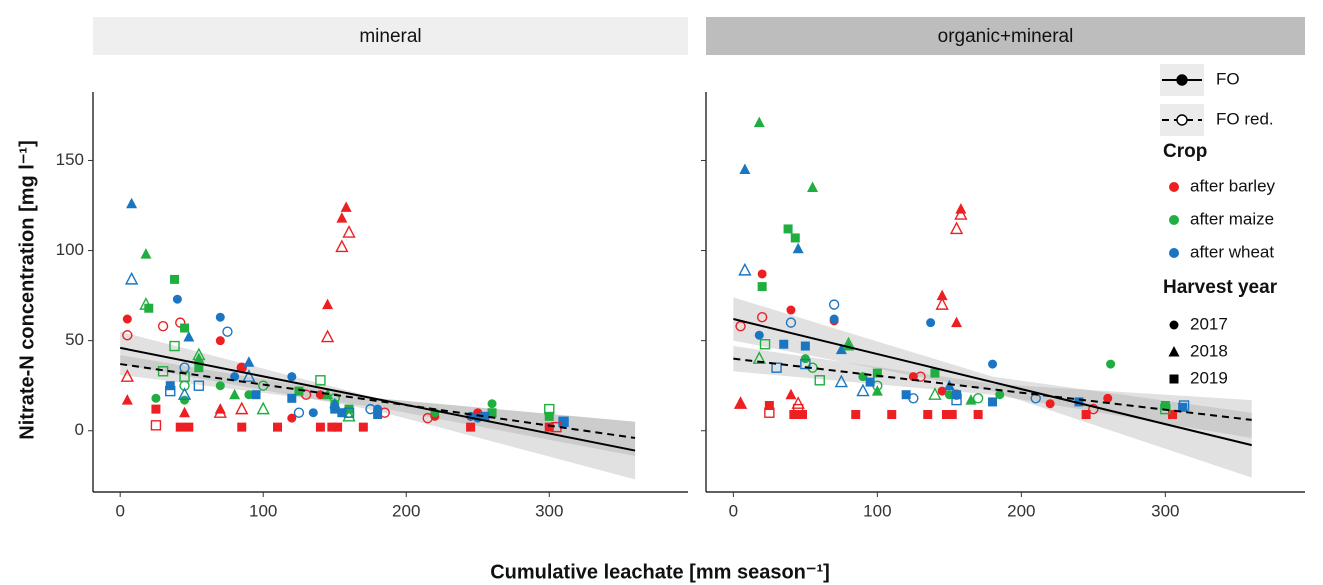 The image size is (1323, 585). I want to click on legend-title: Crop, so click(1185, 151).